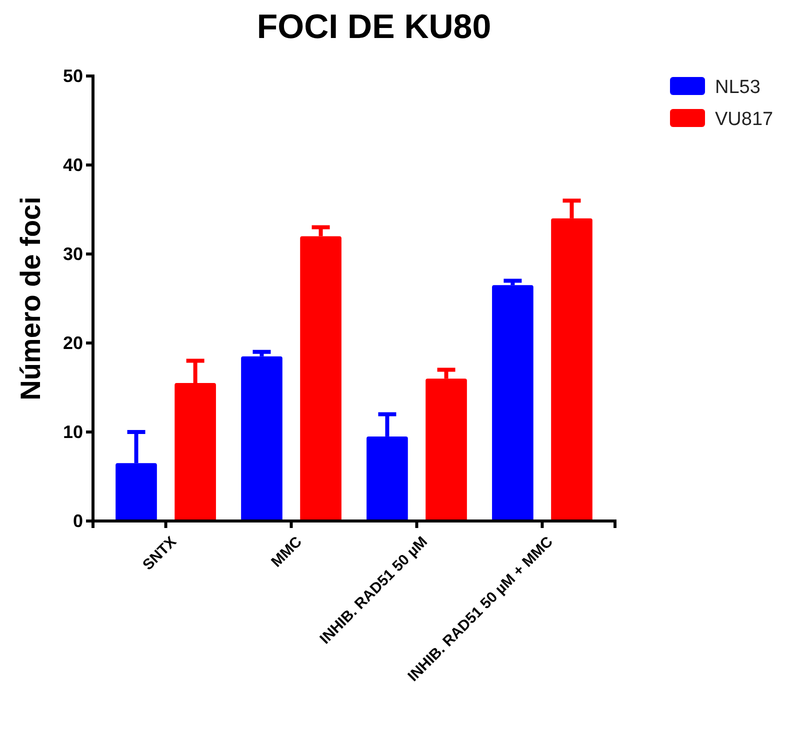  I want to click on y-tick-label: 20, so click(72, 342).